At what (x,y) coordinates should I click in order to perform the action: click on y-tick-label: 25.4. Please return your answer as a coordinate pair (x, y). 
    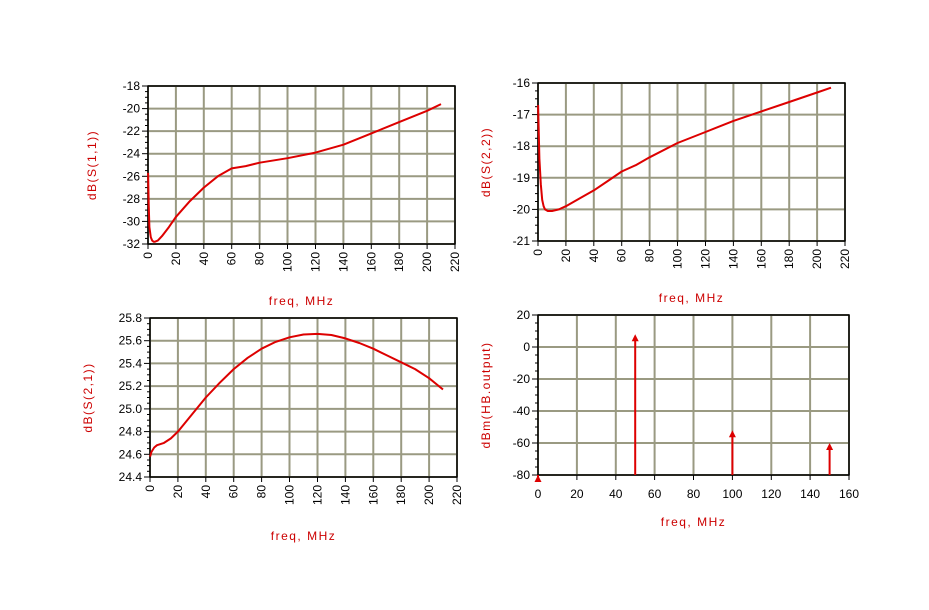
    Looking at the image, I should click on (131, 363).